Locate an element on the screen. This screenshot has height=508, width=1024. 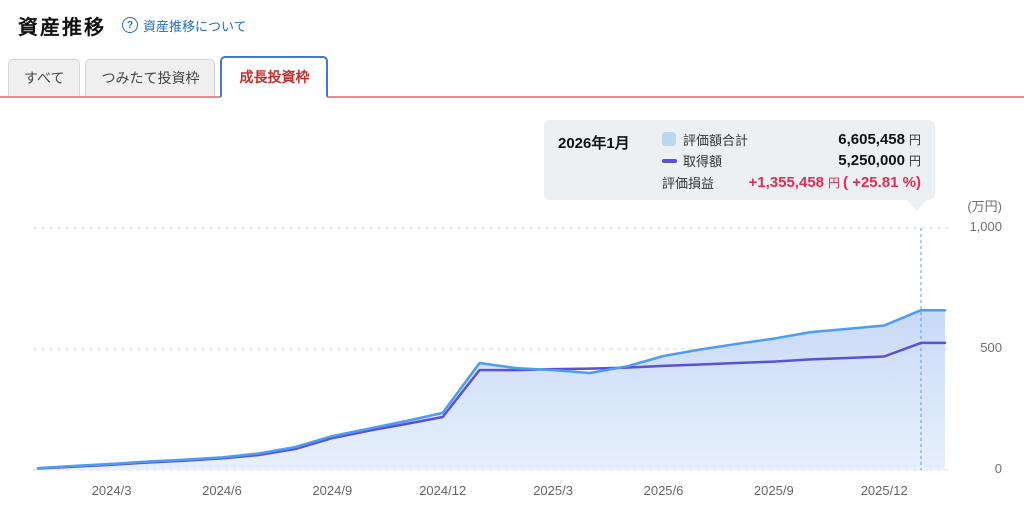
tooltip-pointer-icon is located at coordinates (917, 204).